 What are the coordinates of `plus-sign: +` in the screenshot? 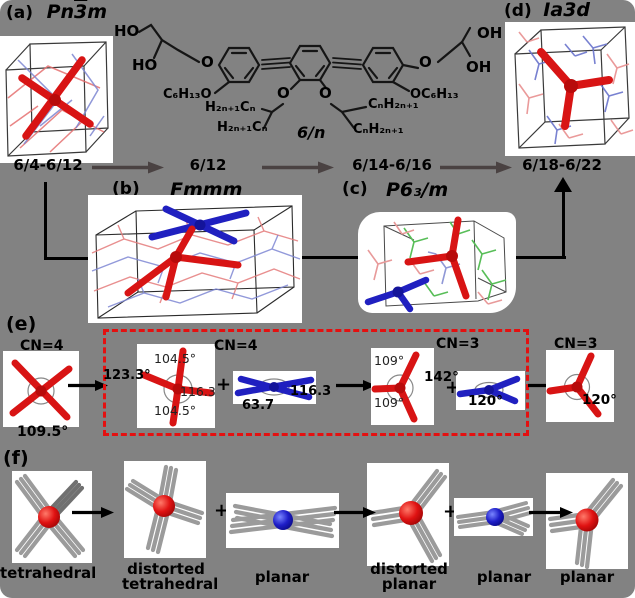 It's located at (222, 510).